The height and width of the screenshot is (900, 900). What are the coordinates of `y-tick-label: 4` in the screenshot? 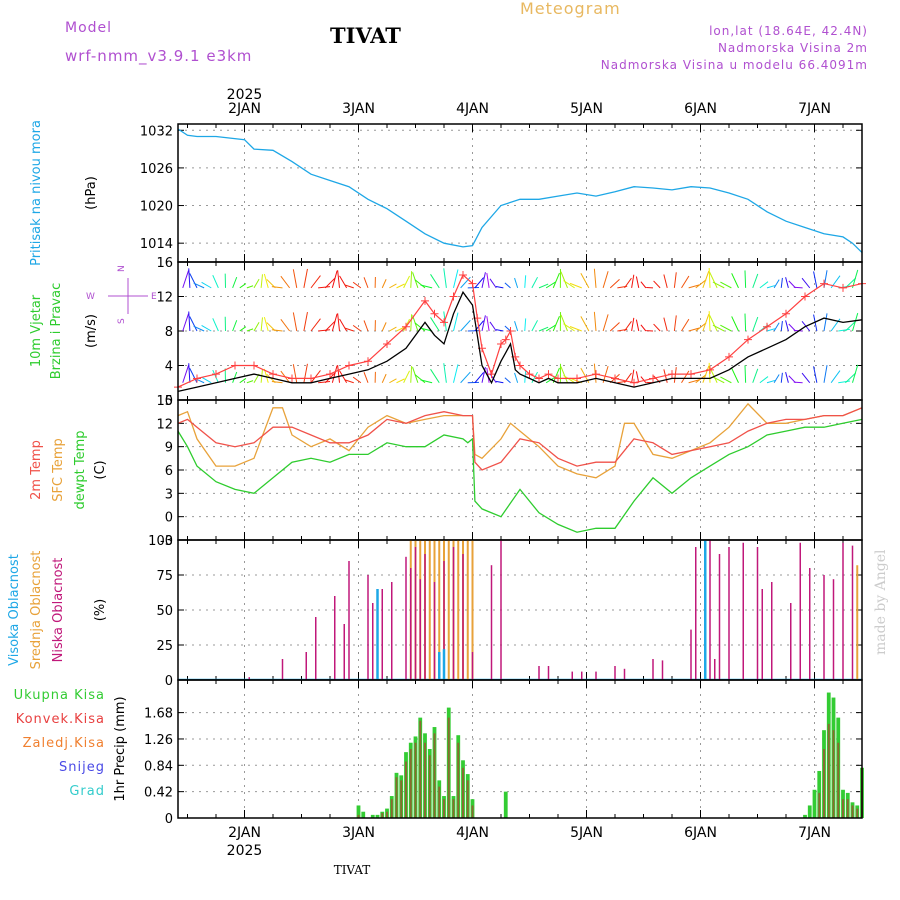 It's located at (169, 367).